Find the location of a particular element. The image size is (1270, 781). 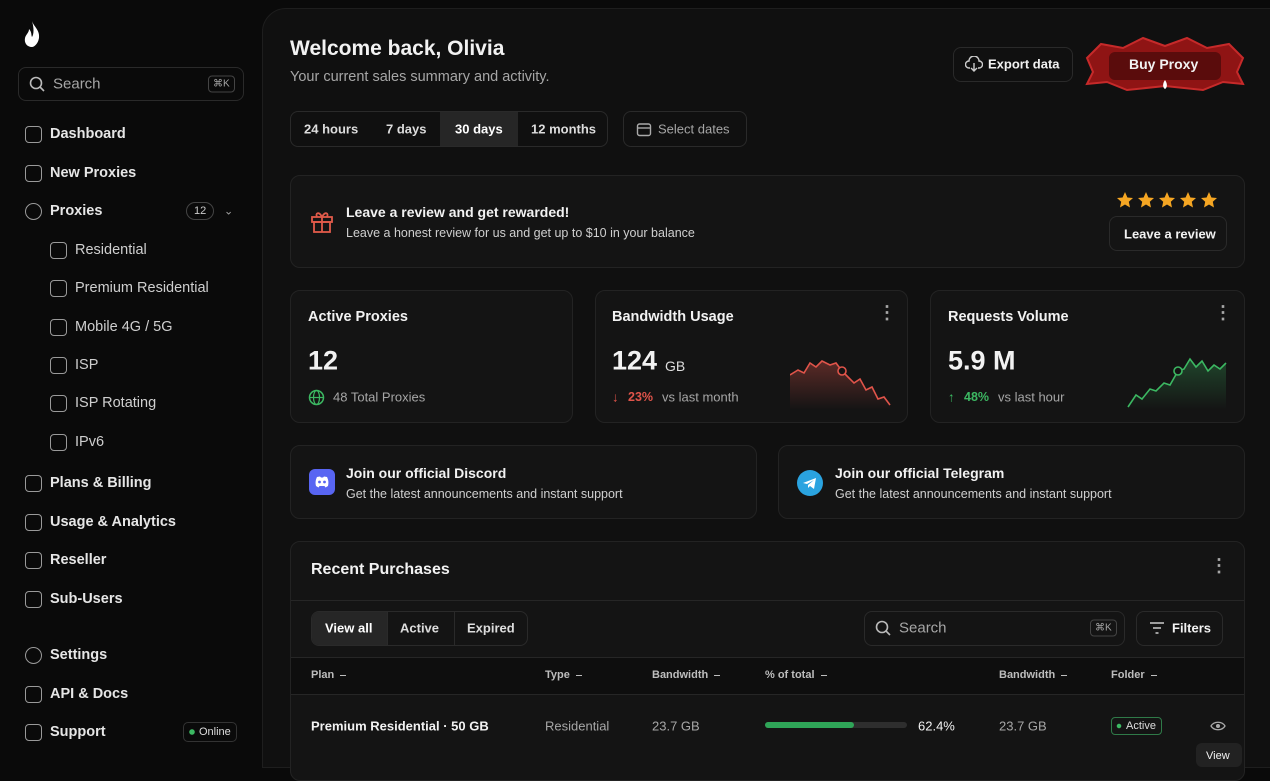

filters-label: Filters is located at coordinates (1192, 628).